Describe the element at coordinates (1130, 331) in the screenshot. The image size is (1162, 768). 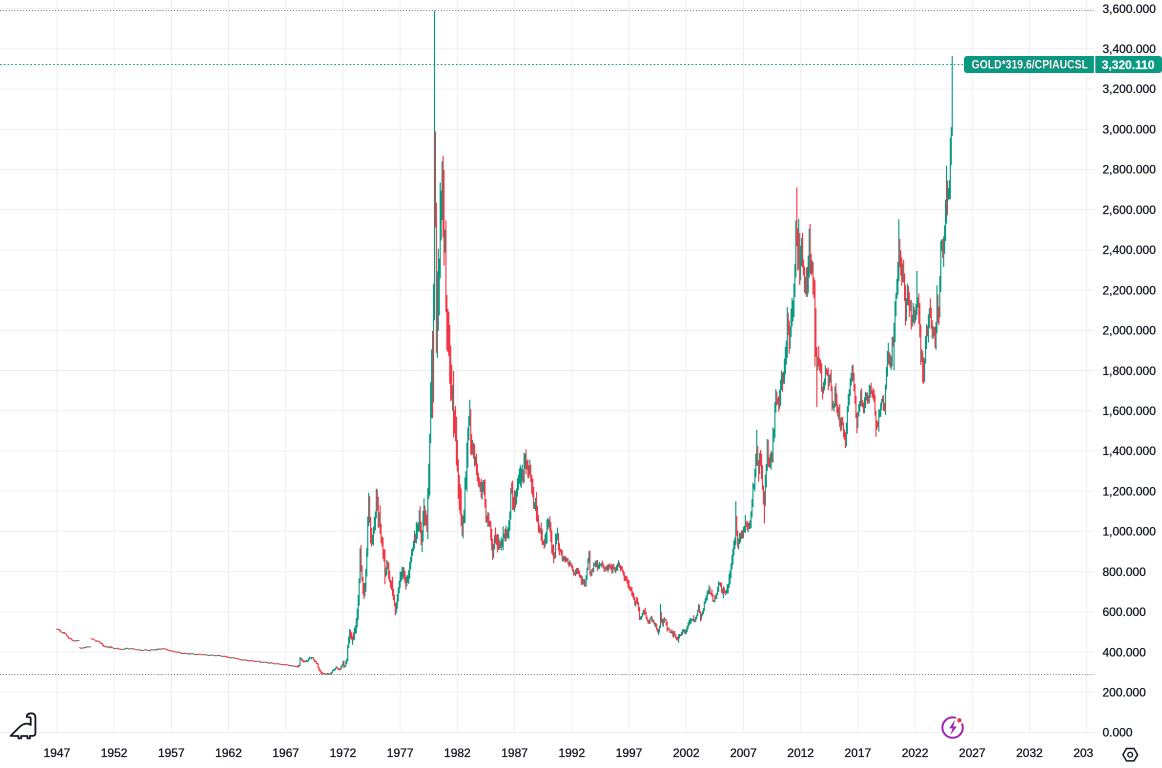
I see `svg-text: 2,000.000` at that location.